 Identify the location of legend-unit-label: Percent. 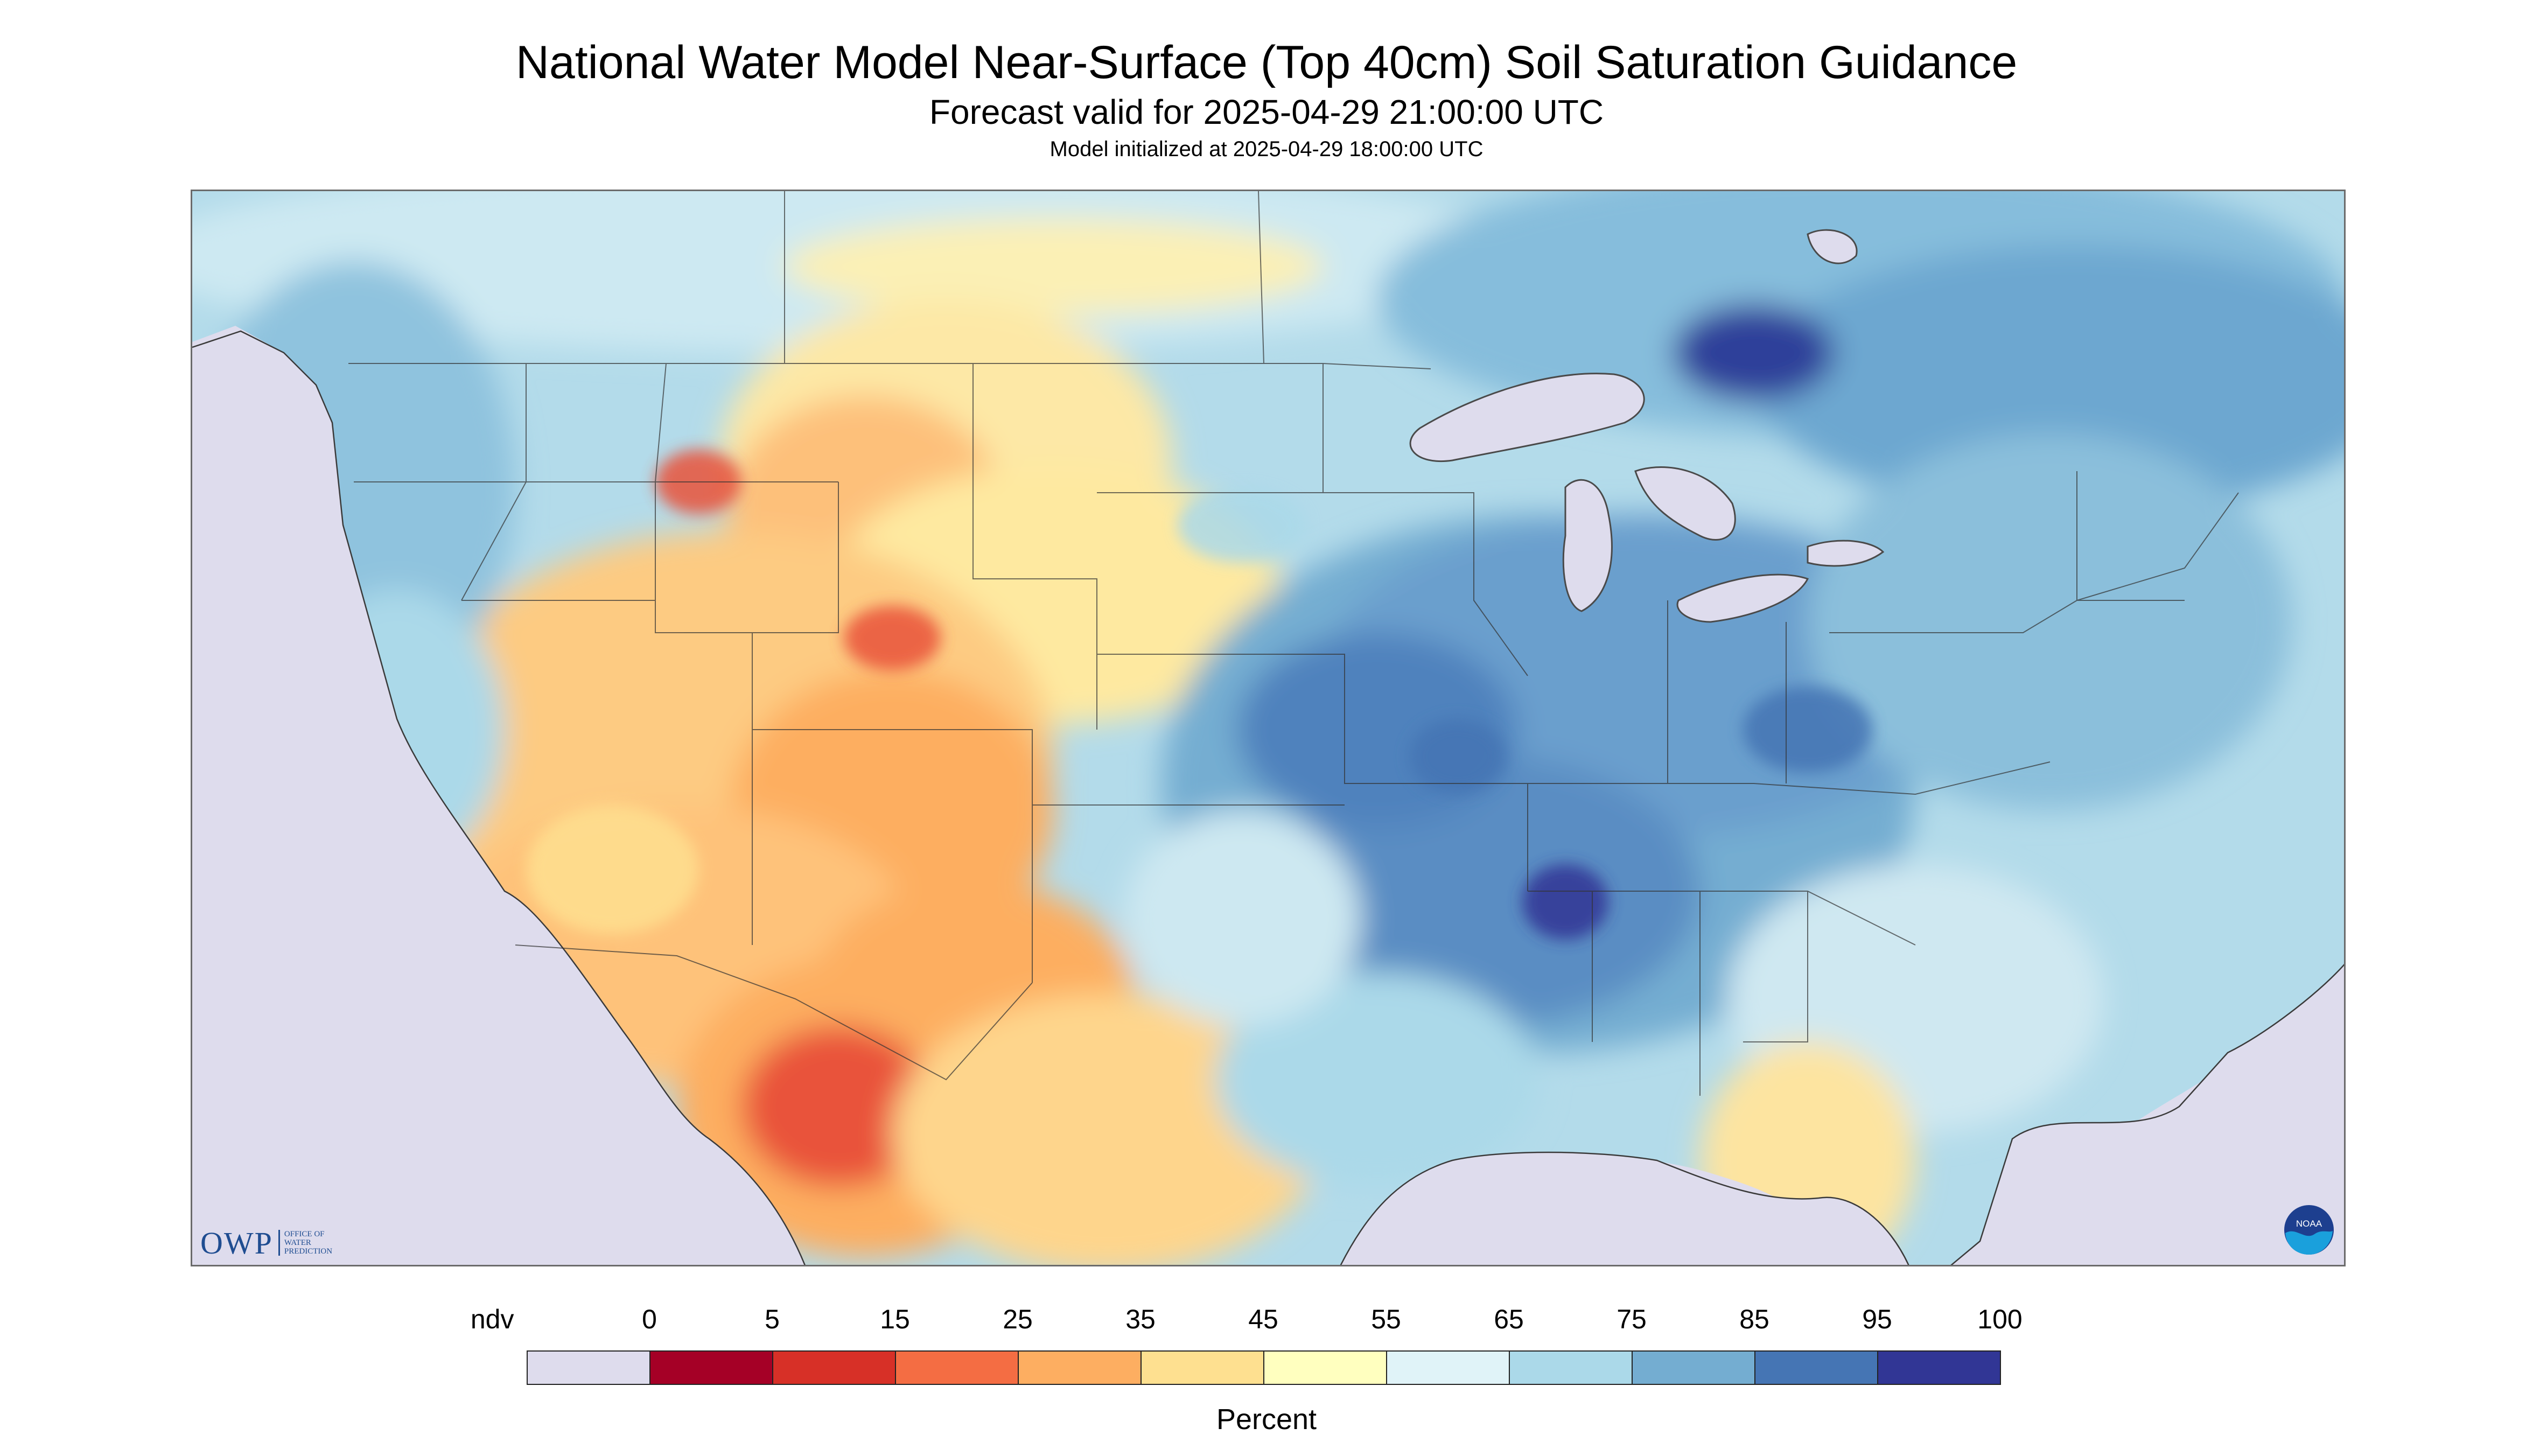
(1266, 1419).